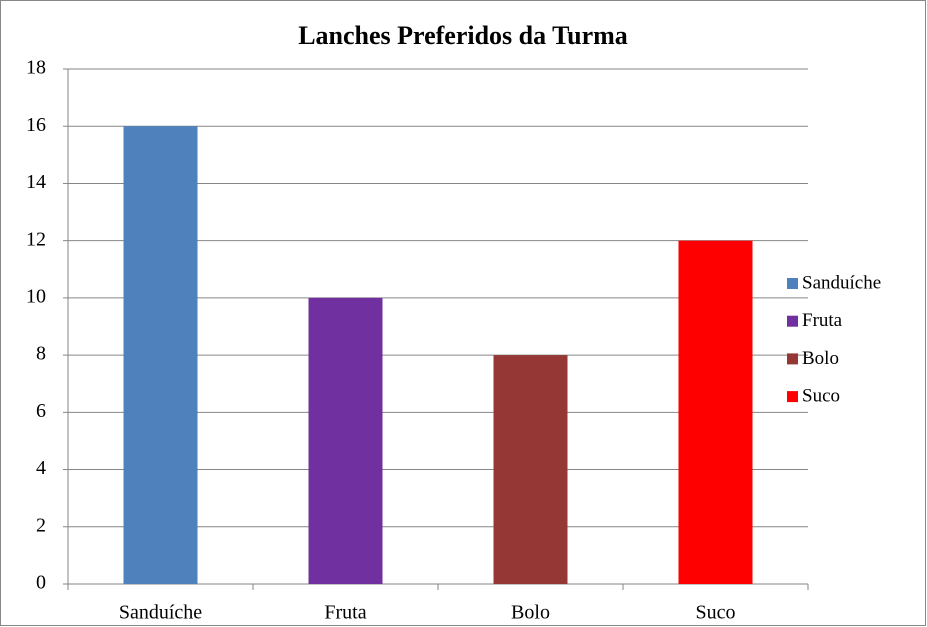  I want to click on legend-label: Bolo, so click(820, 358).